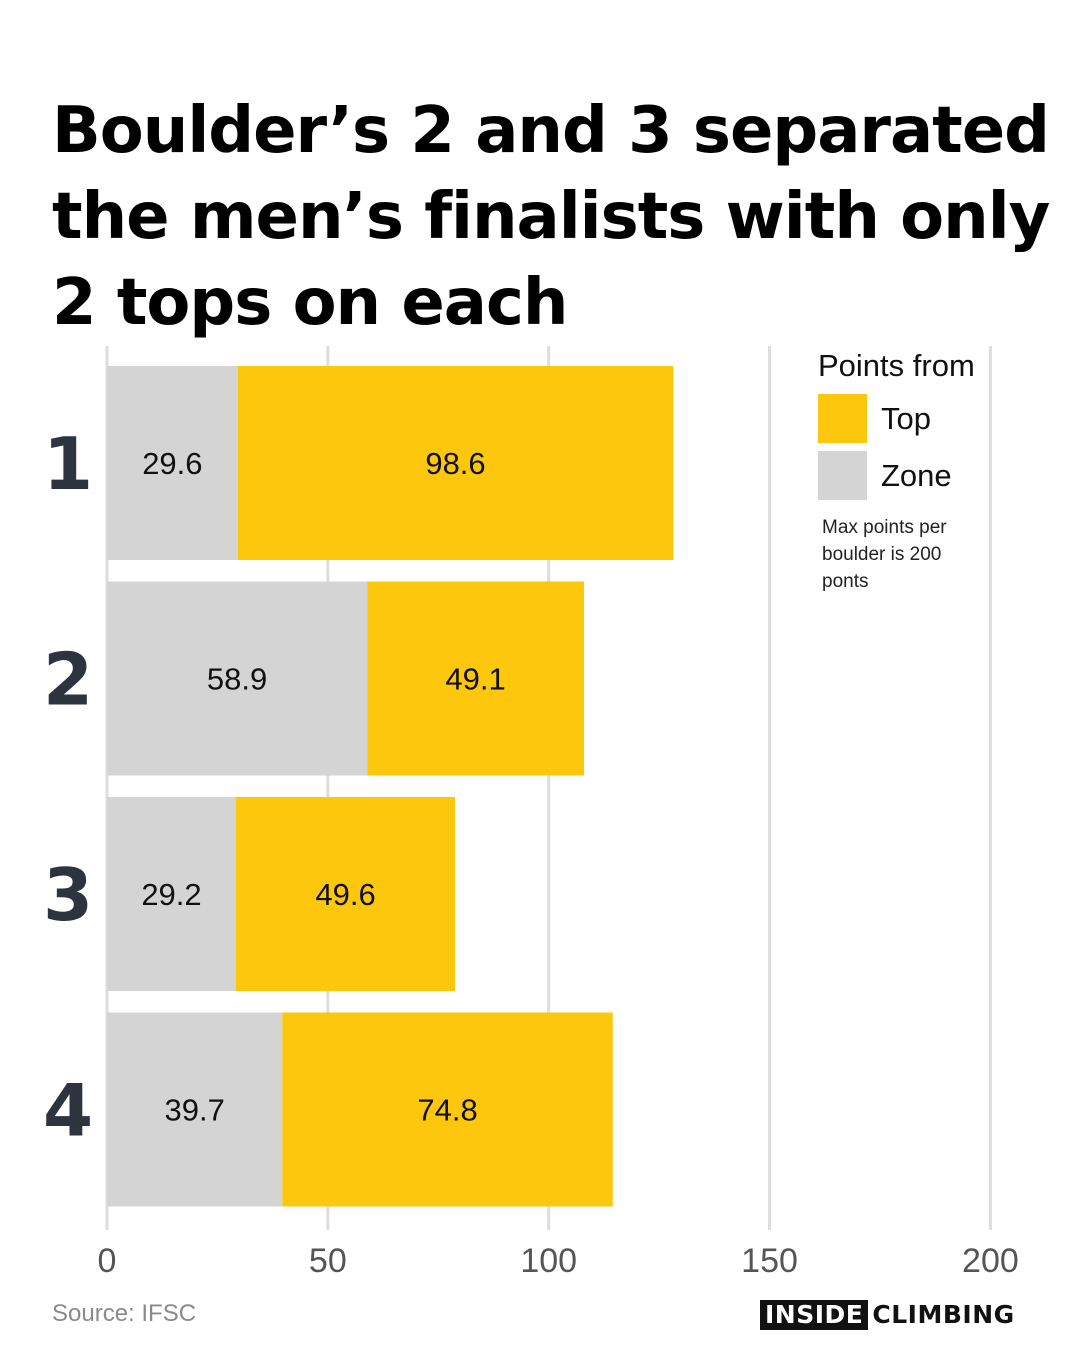  Describe the element at coordinates (68, 1111) in the screenshot. I see `category-label-4: 4` at that location.